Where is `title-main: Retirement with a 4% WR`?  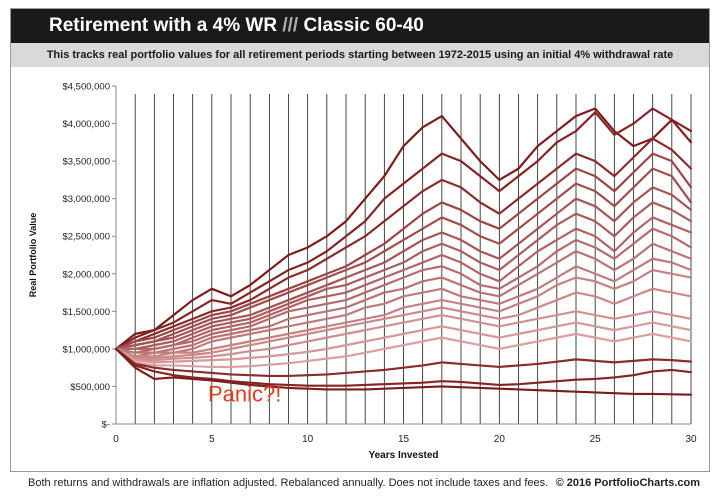
title-main: Retirement with a 4% WR is located at coordinates (163, 25).